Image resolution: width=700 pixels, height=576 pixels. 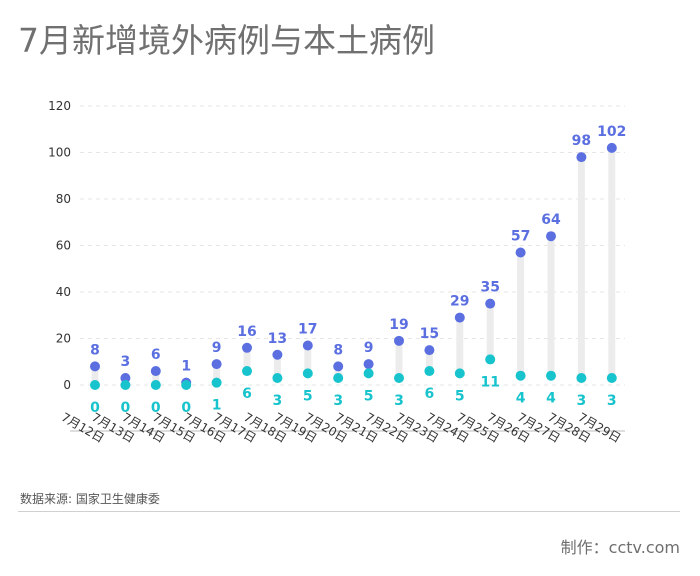 I want to click on local-value-label: 1, so click(x=217, y=406).